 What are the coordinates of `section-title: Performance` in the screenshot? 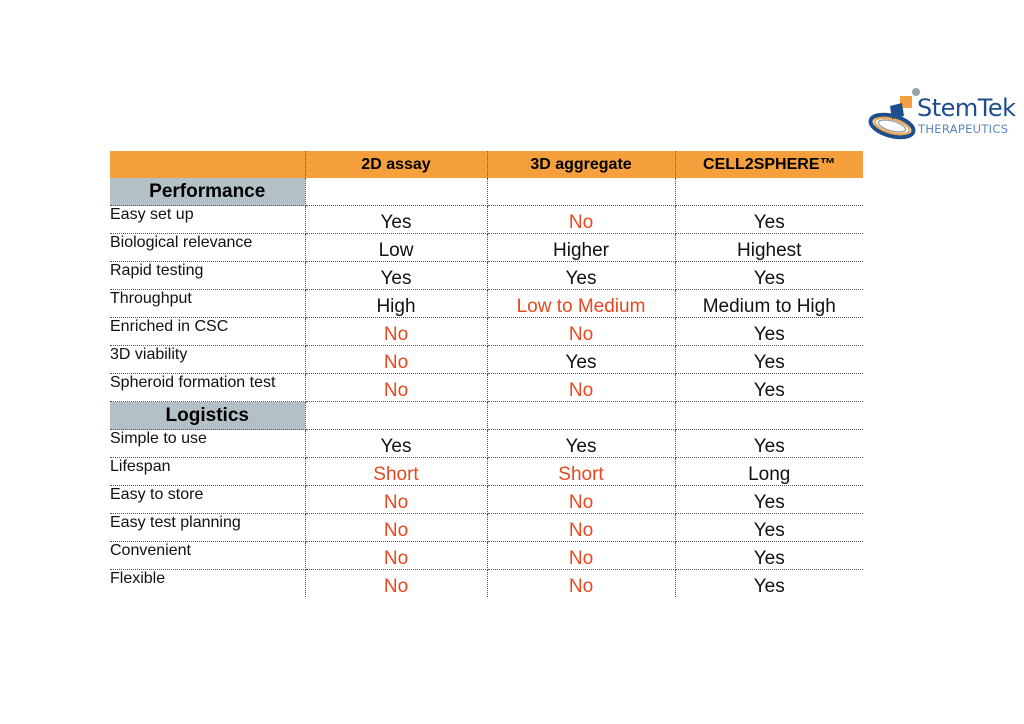 It's located at (208, 192).